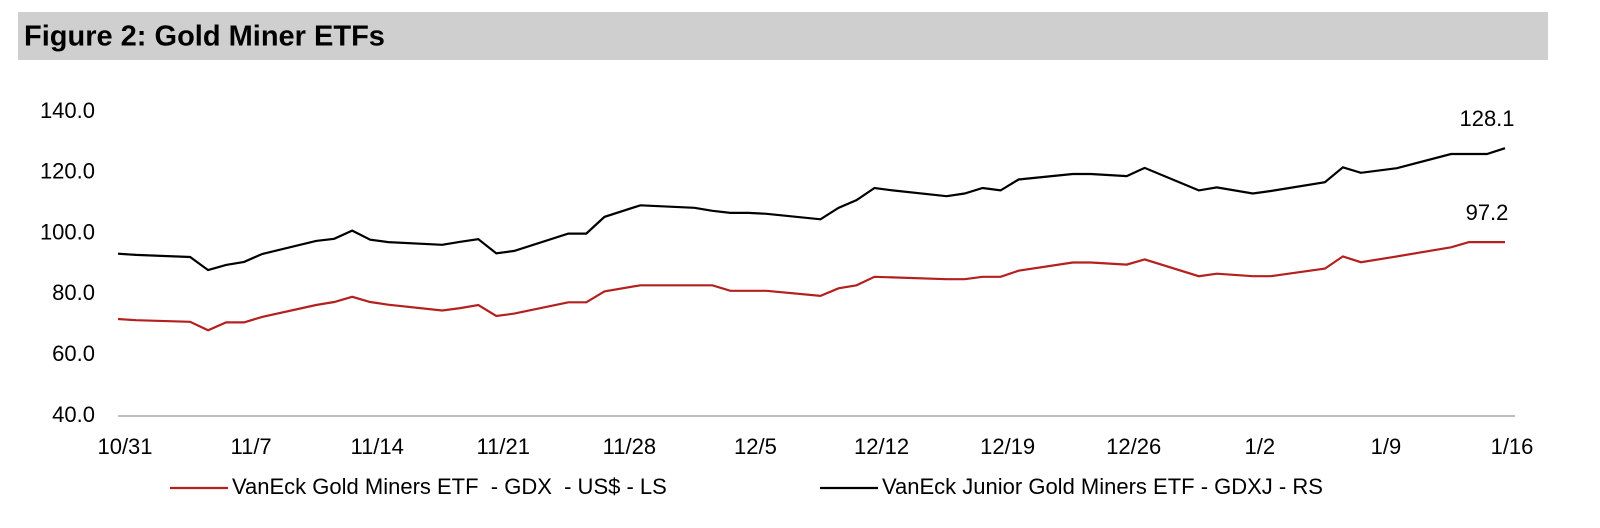 The width and height of the screenshot is (1600, 528). I want to click on y-tick-label: 40.0, so click(73, 414).